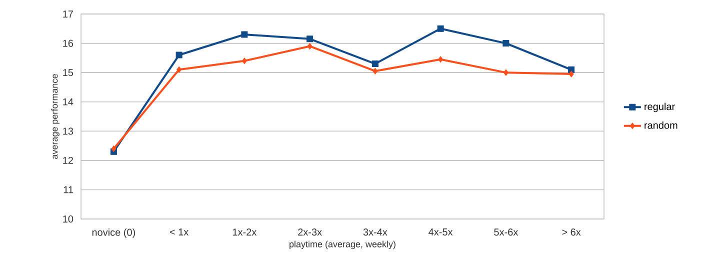 This screenshot has height=266, width=703. Describe the element at coordinates (68, 160) in the screenshot. I see `y-tick-label: 12` at that location.